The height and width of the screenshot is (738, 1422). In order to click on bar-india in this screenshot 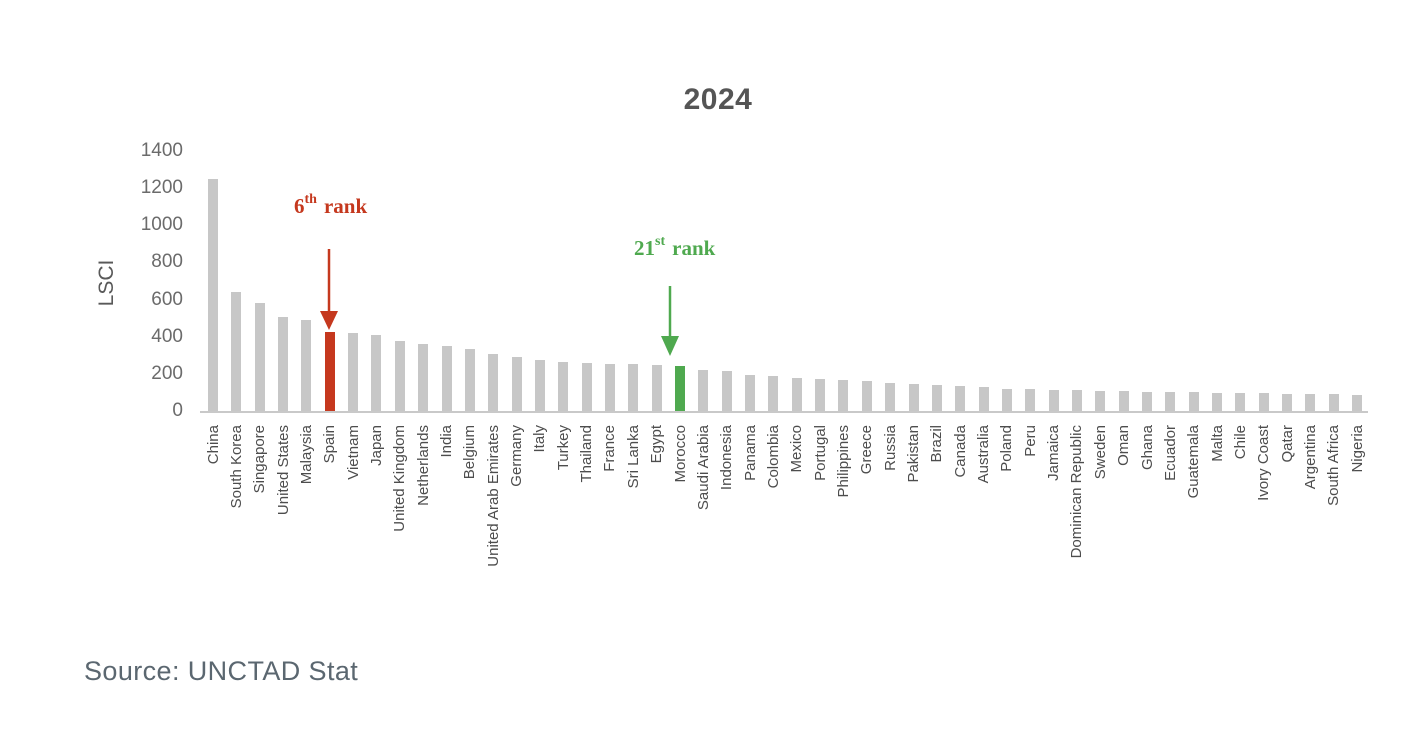, I will do `click(446, 378)`.